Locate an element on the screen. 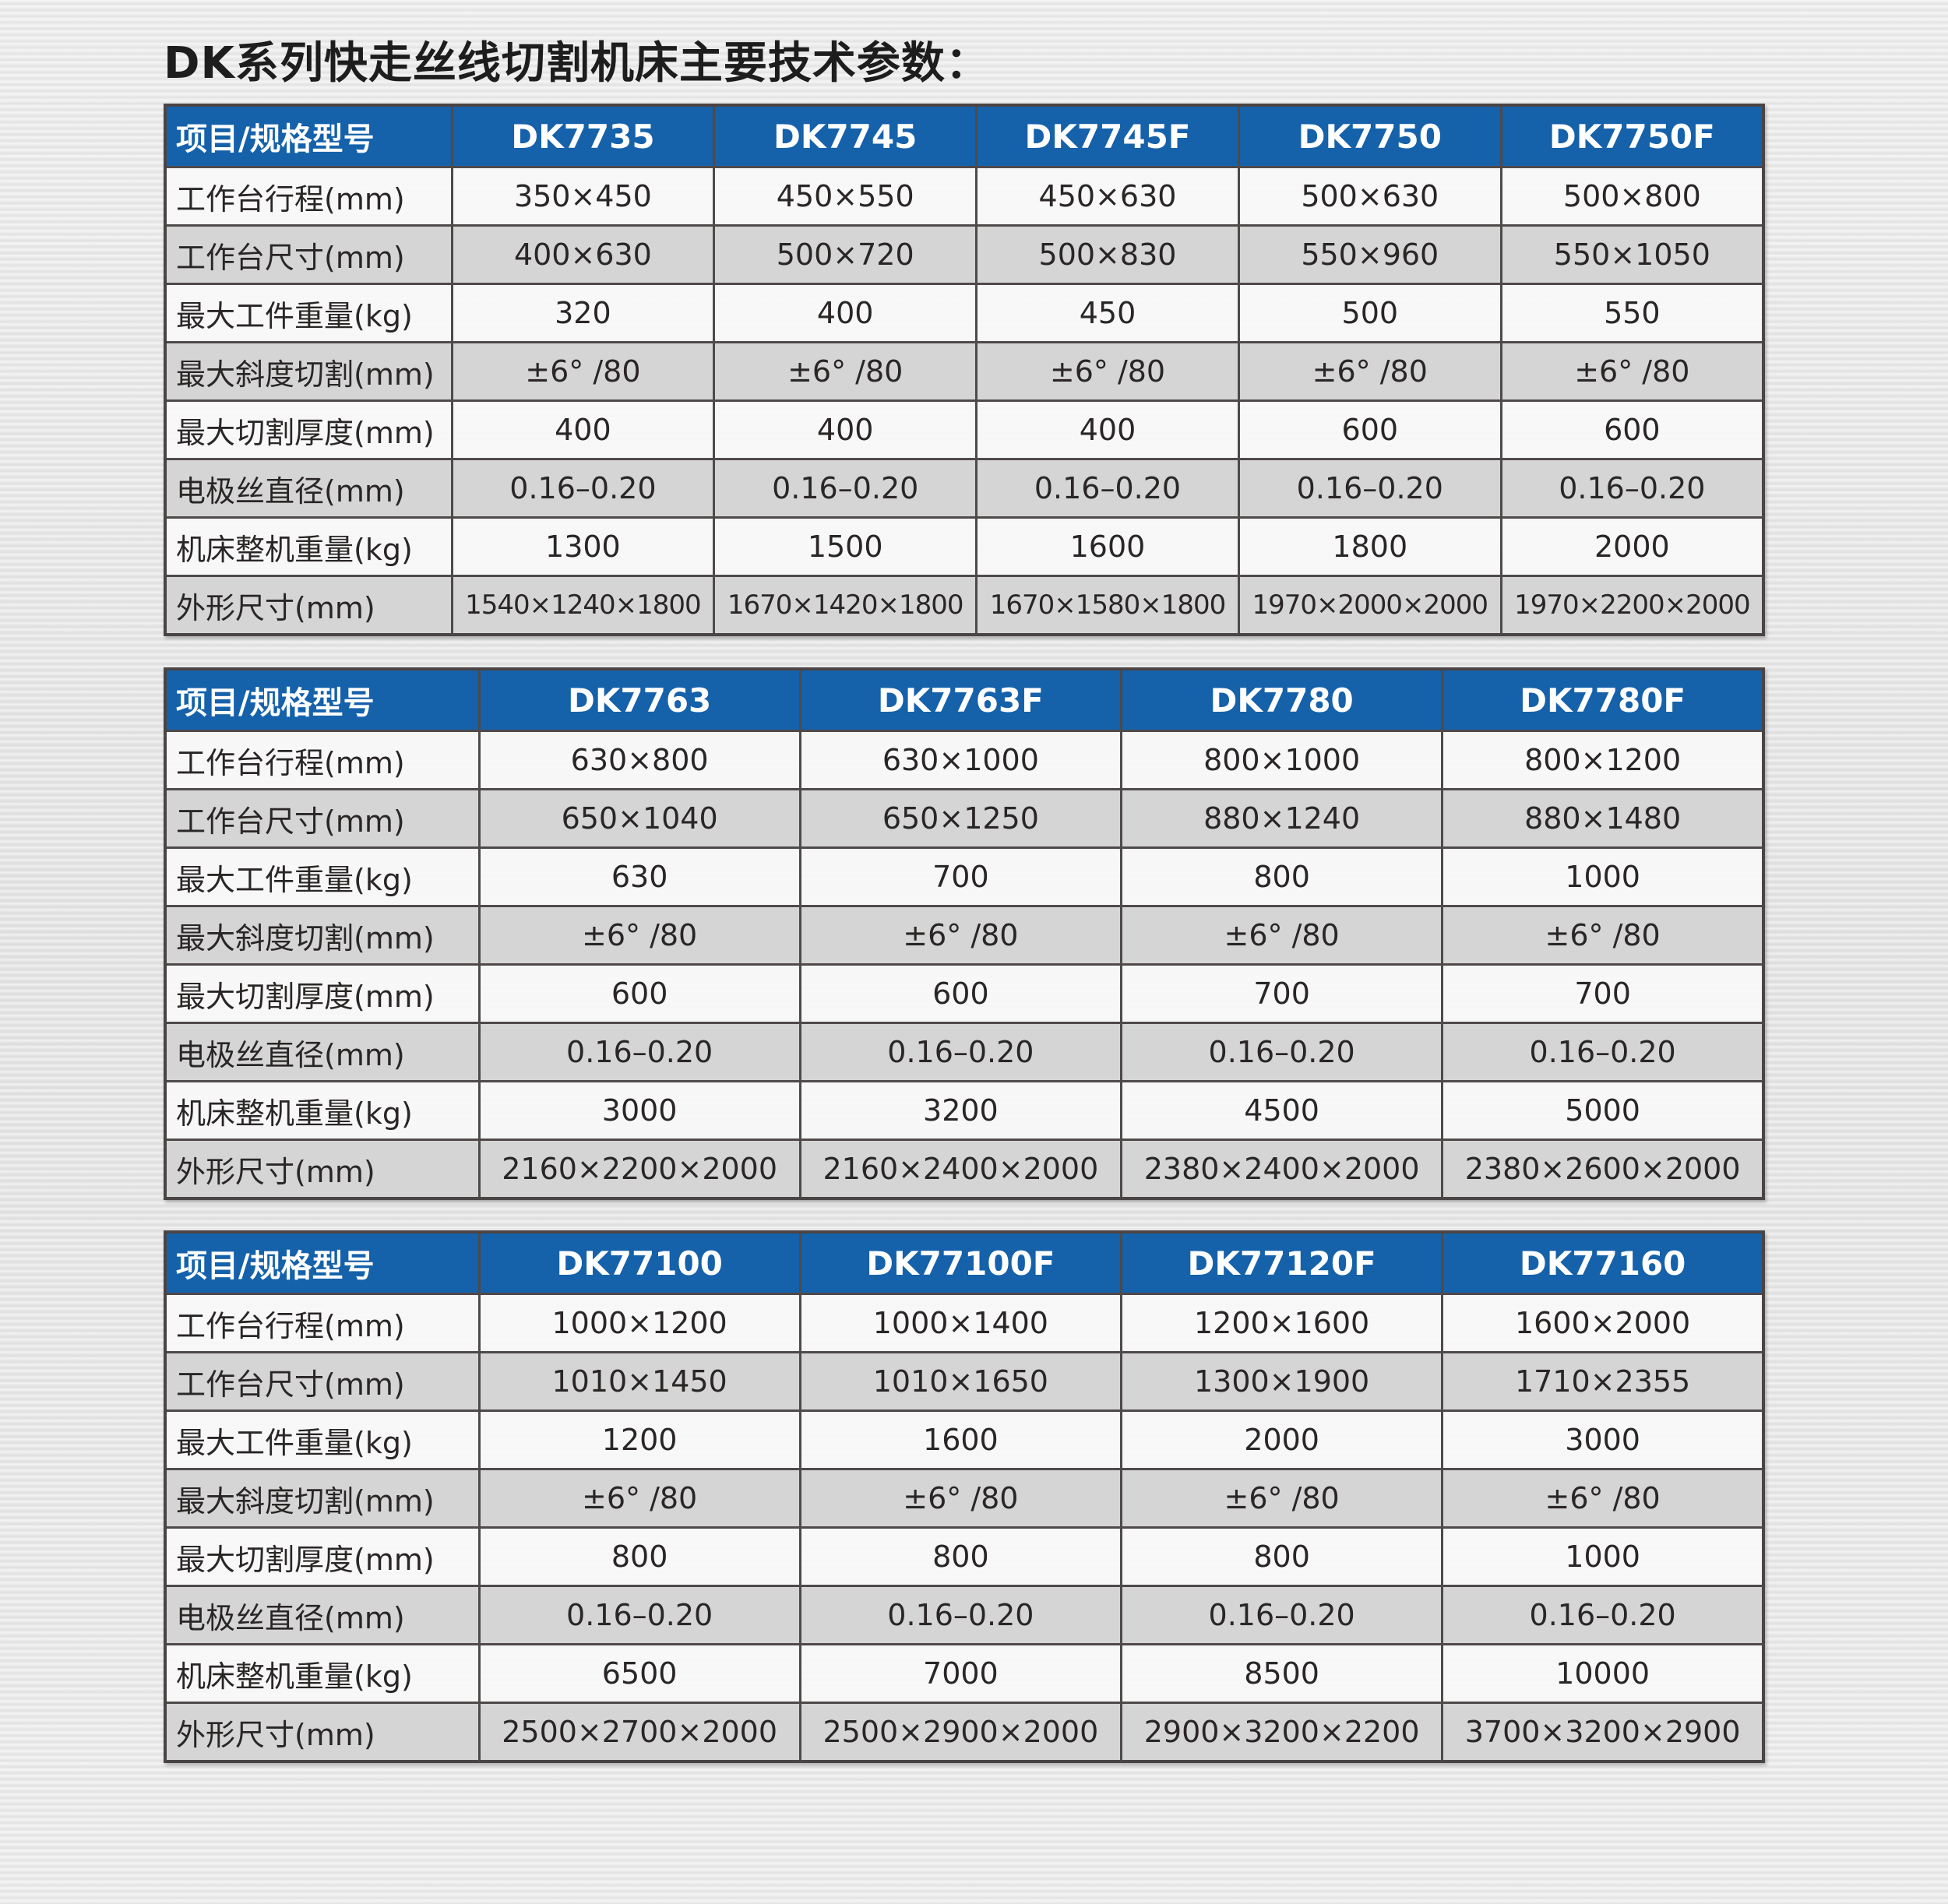 The width and height of the screenshot is (1948, 1904). table-row: 最大切割厚度(mm) 400 400 400 600 600 is located at coordinates (964, 430).